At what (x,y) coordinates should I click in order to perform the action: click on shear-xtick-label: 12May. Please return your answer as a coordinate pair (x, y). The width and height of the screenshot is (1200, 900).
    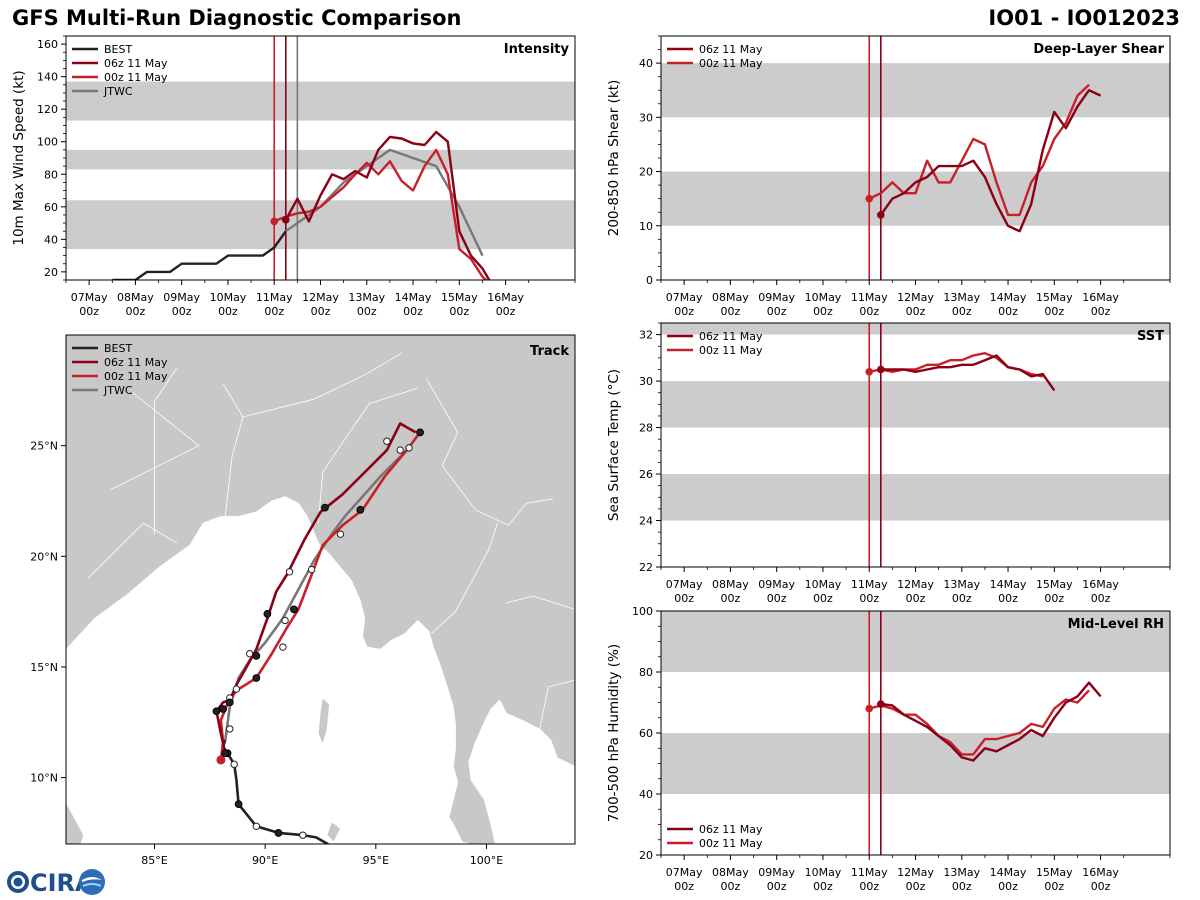
    Looking at the image, I should click on (915, 297).